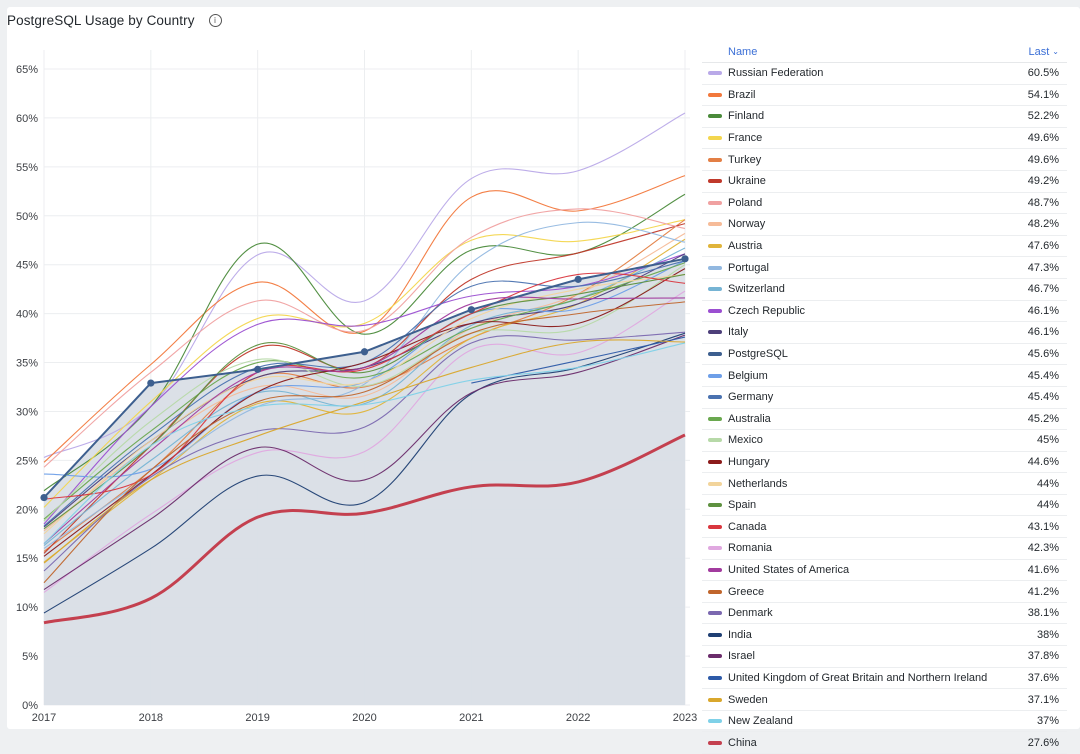  What do you see at coordinates (743, 51) in the screenshot?
I see `legend-name-header: Name` at bounding box center [743, 51].